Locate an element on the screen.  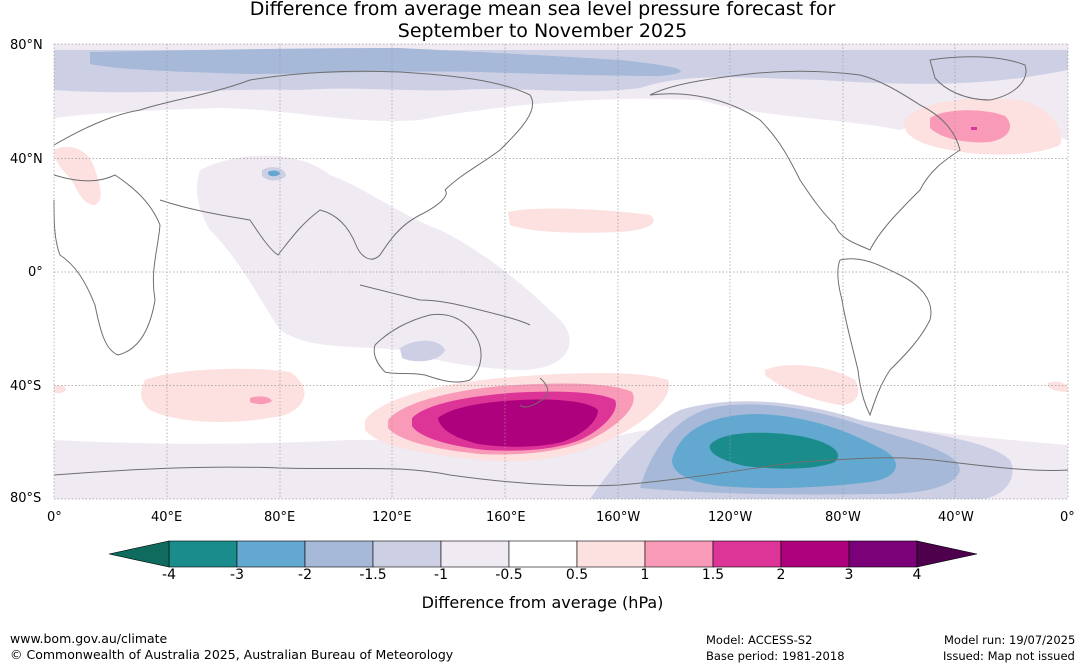
anomaly-south-atlantic-positive is located at coordinates (1058, 386).